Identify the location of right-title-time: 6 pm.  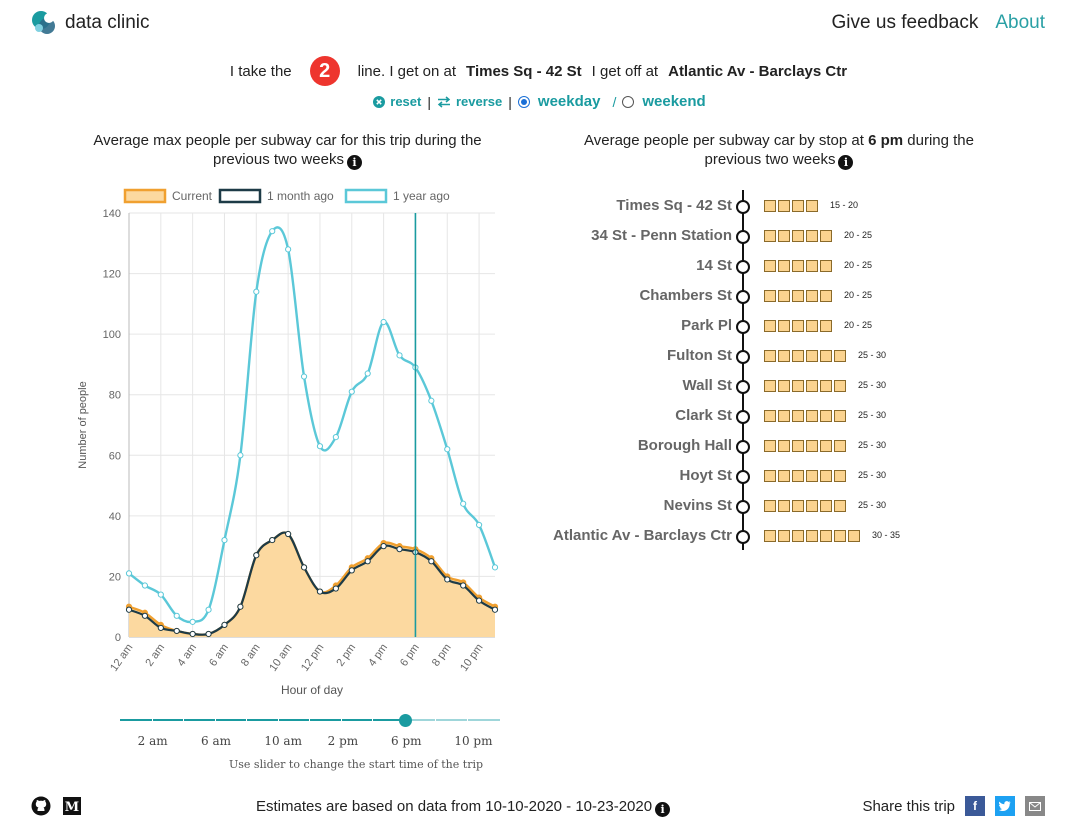
(886, 140).